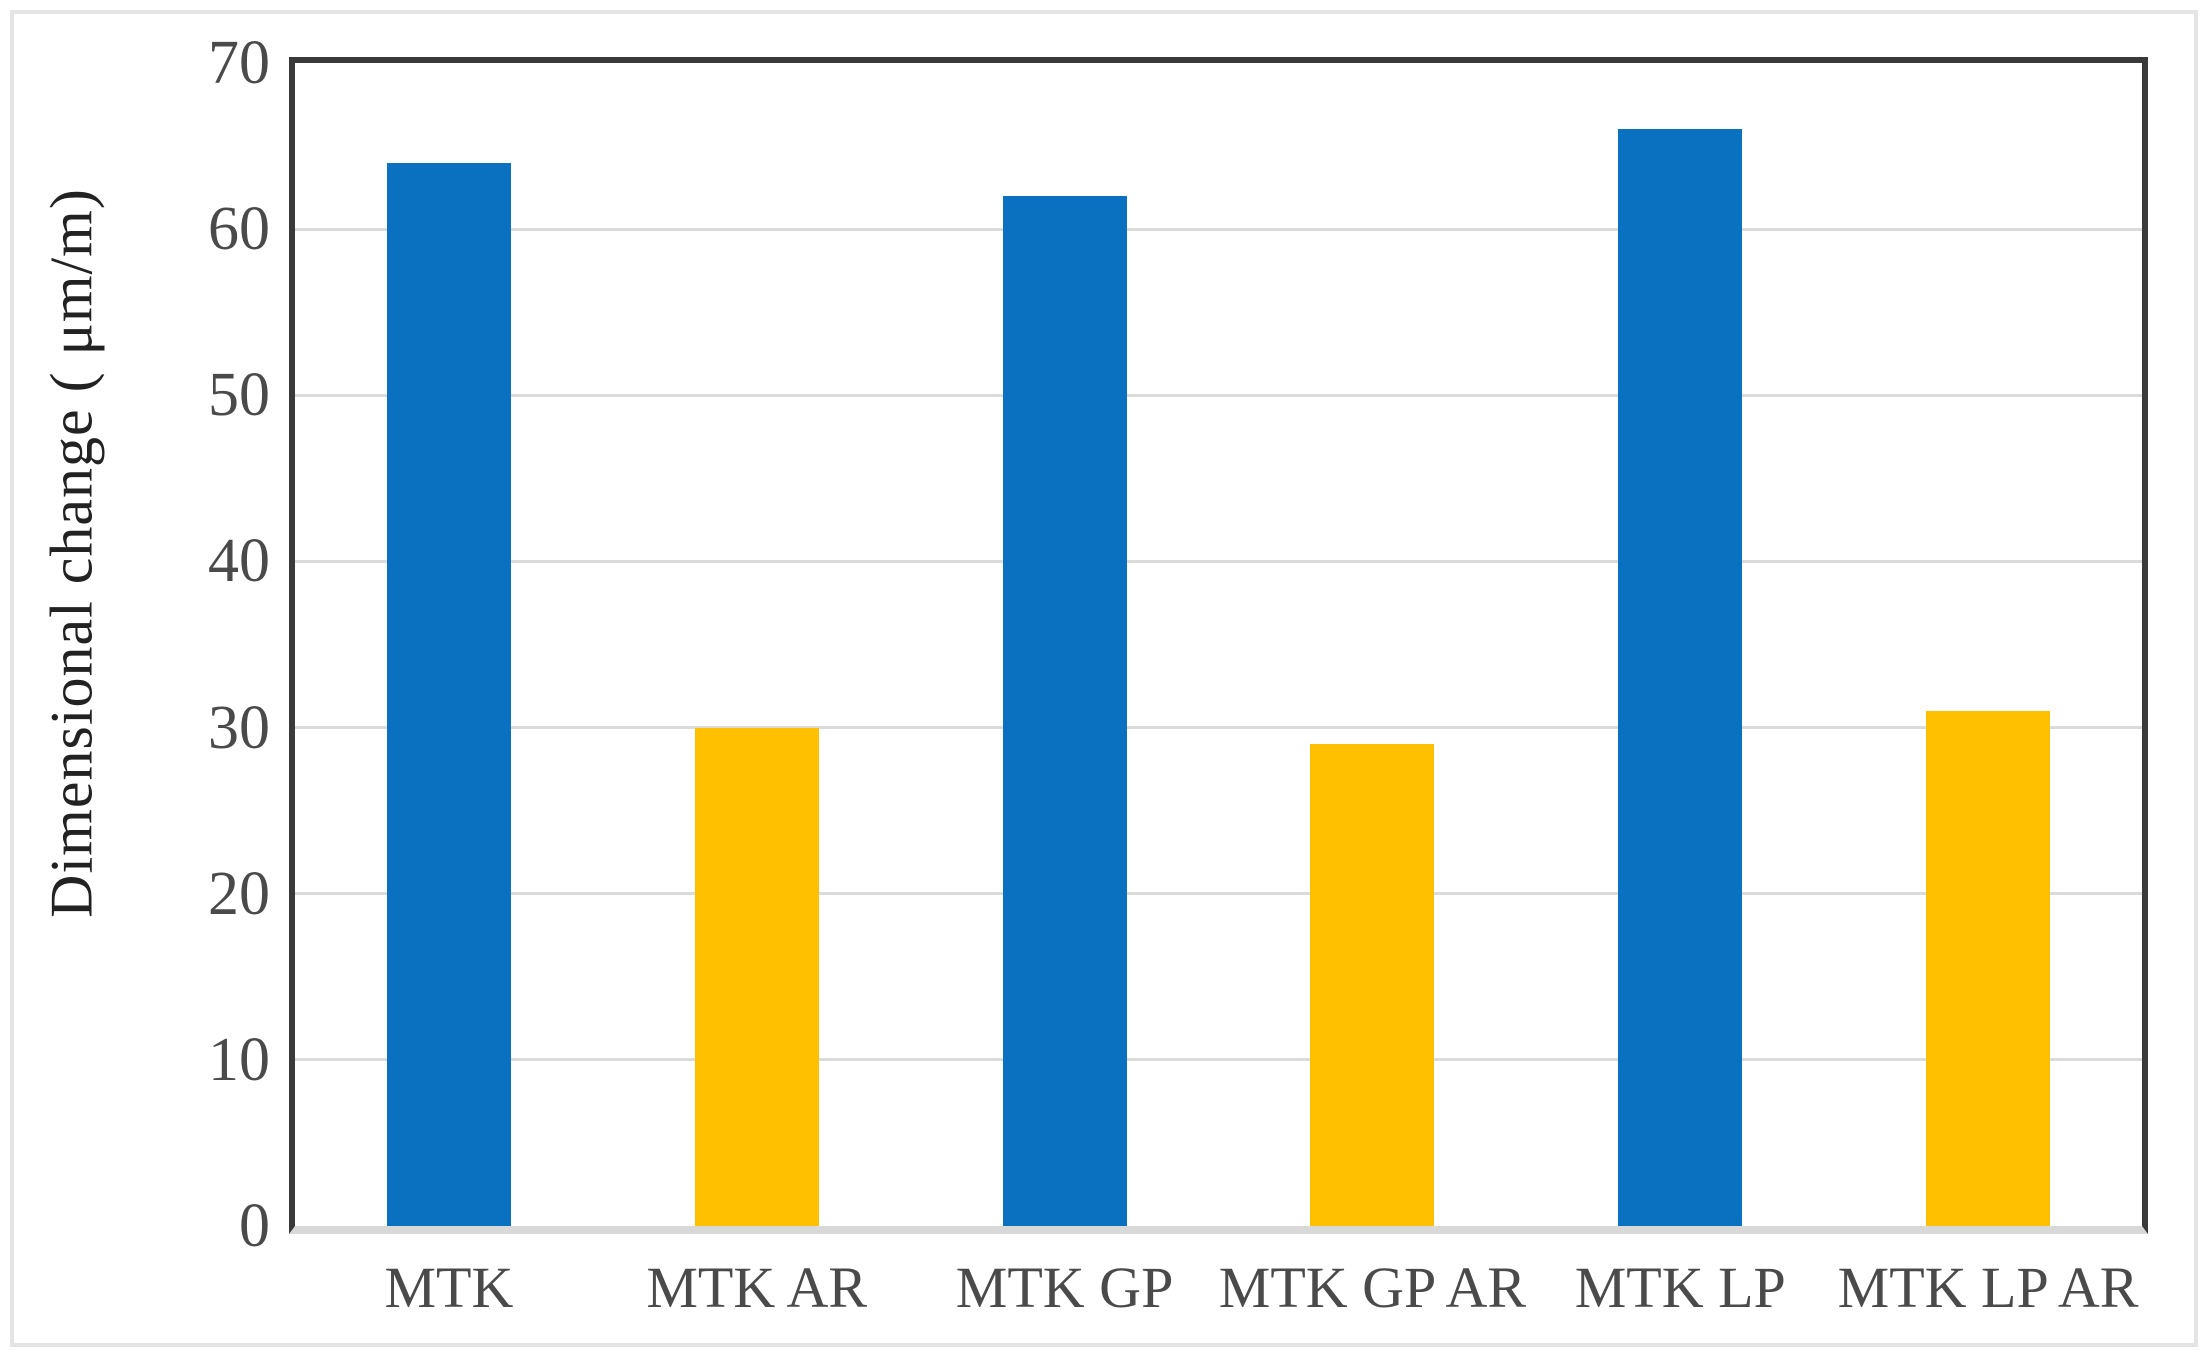  I want to click on y-tick-label-30: 30, so click(239, 727).